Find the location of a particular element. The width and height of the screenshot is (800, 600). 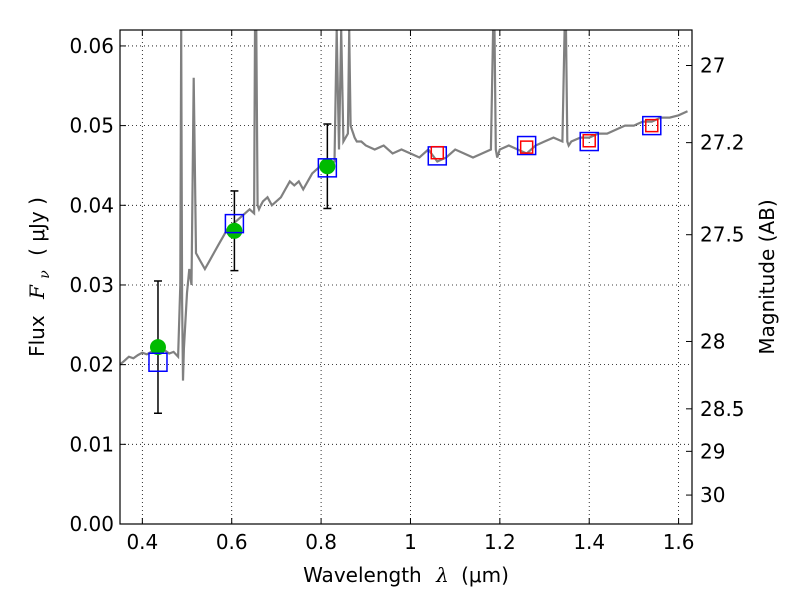

x-tick-label: 1.2 is located at coordinates (500, 542).